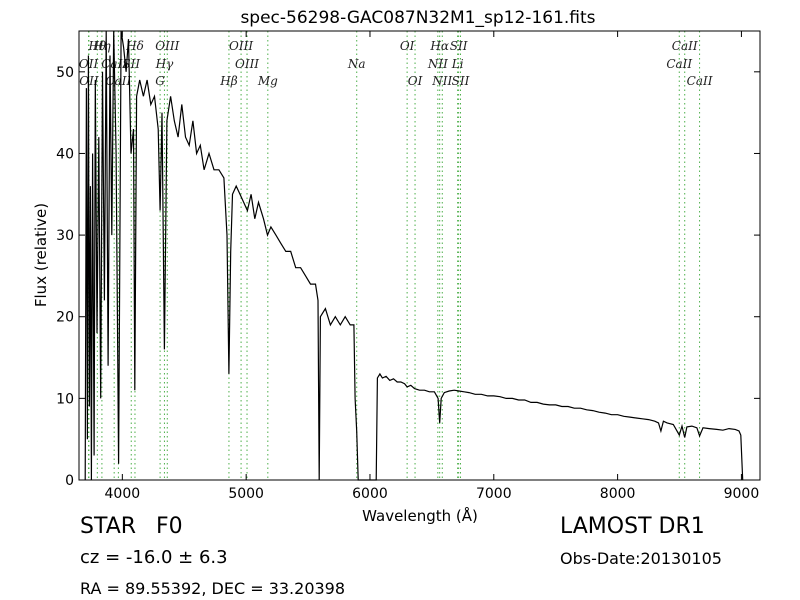 Image resolution: width=800 pixels, height=600 pixels. I want to click on survey-label: LAMOST DR1, so click(632, 526).